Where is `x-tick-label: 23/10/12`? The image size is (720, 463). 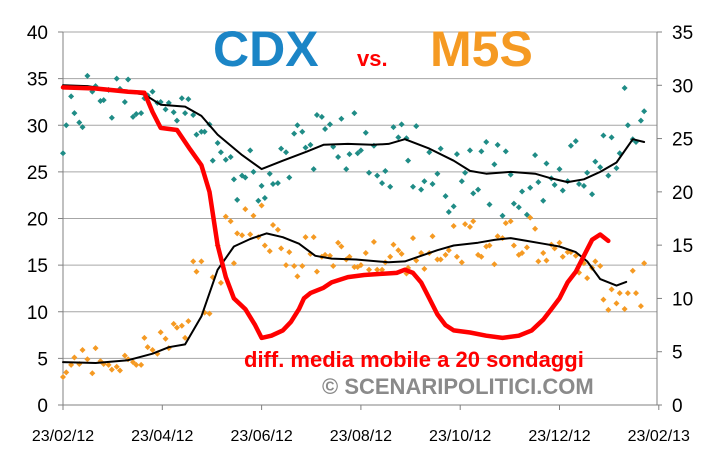 x-tick-label: 23/10/12 is located at coordinates (460, 436).